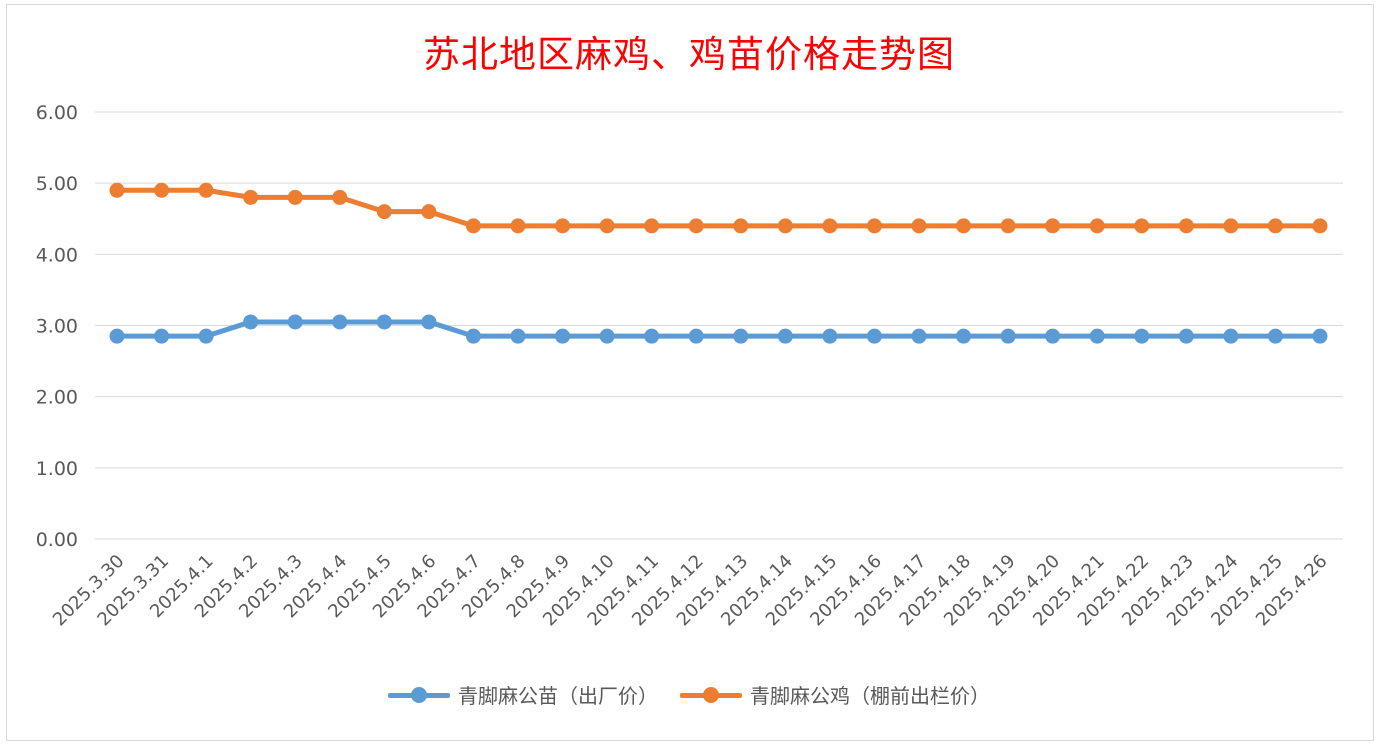 The width and height of the screenshot is (1378, 744). I want to click on legend-item-series-0: 青脚麻公苗（出厂价）, so click(523, 694).